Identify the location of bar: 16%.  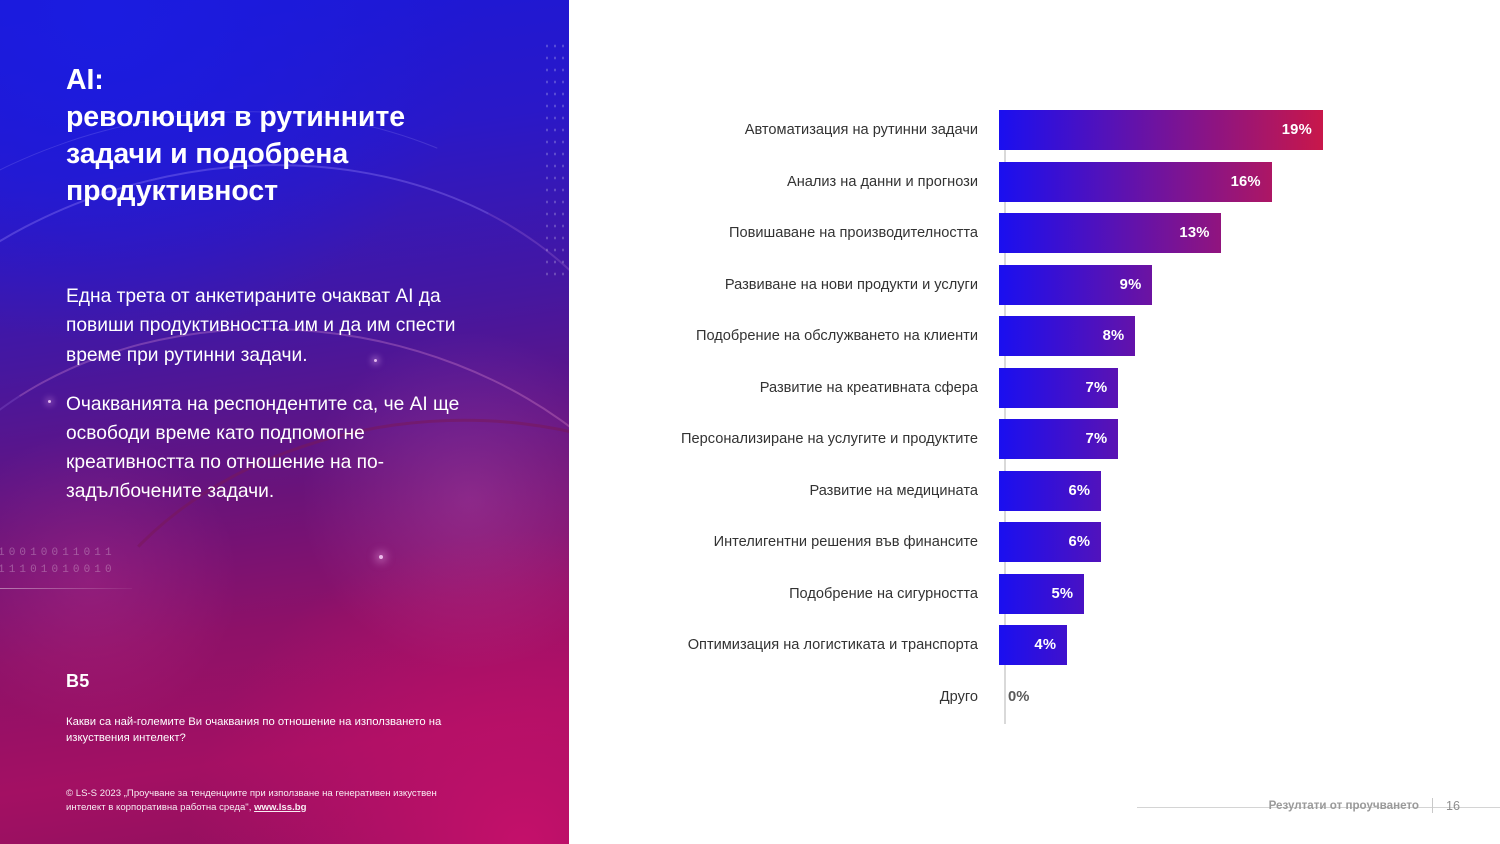
(1135, 181).